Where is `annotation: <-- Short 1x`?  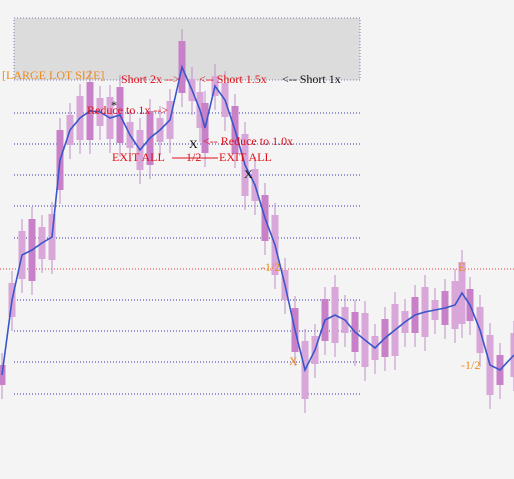 annotation: <-- Short 1x is located at coordinates (311, 79).